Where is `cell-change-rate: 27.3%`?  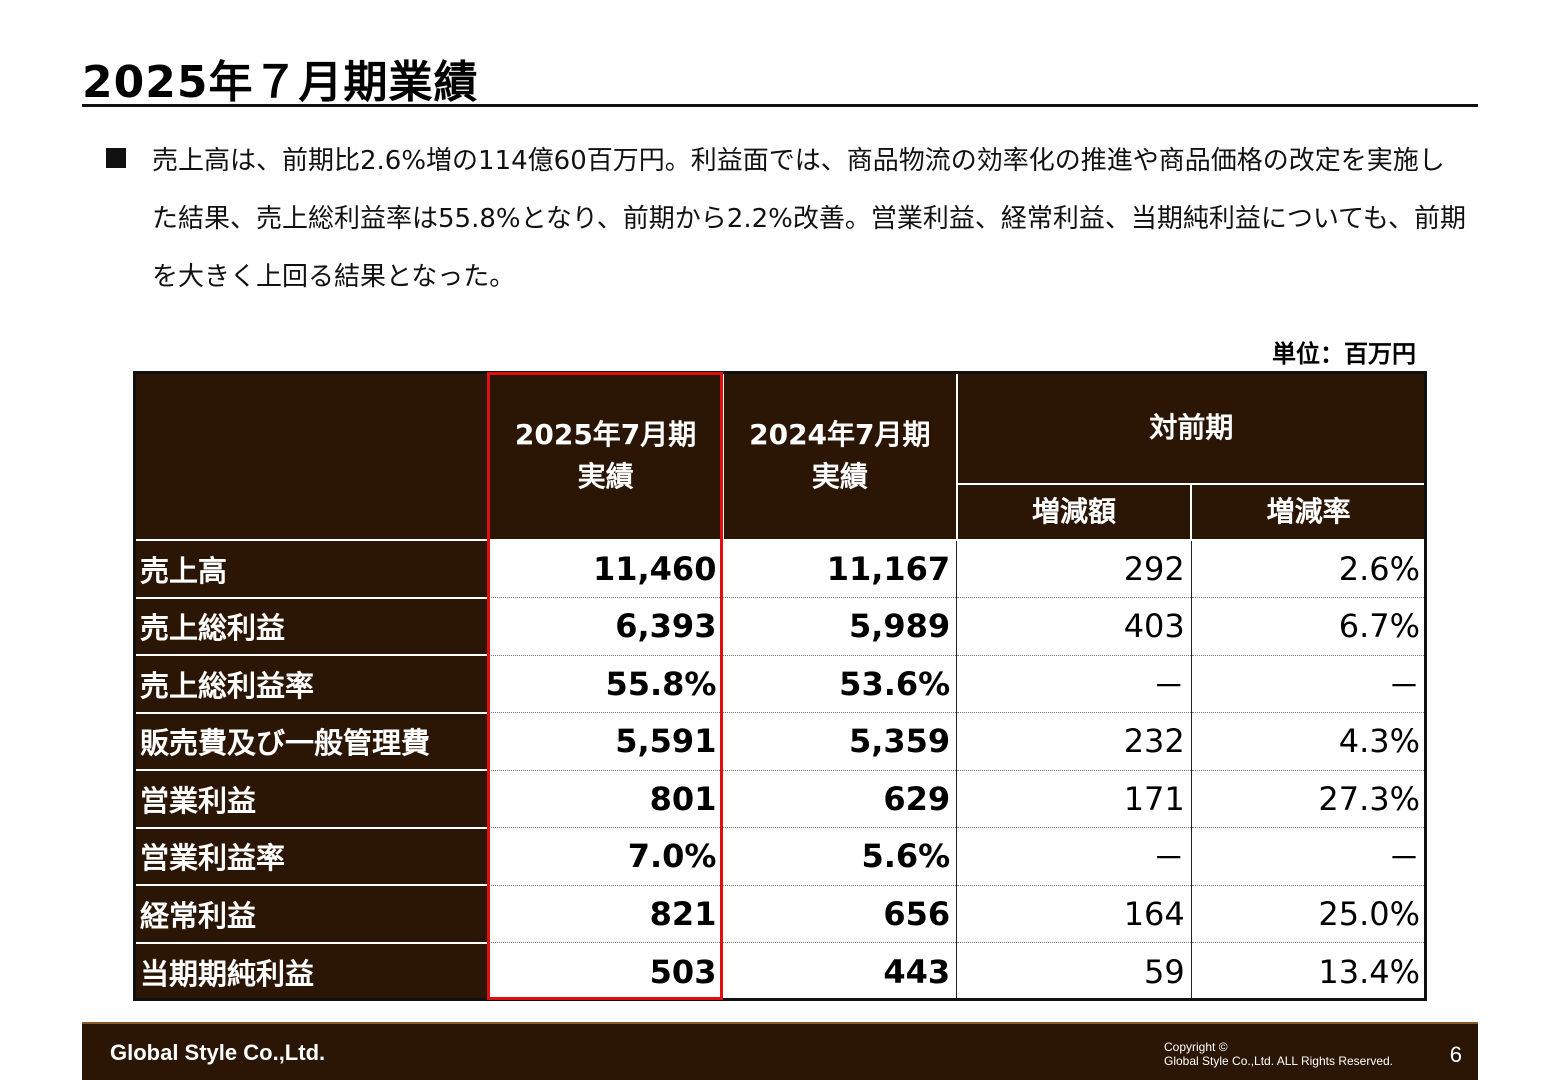
cell-change-rate: 27.3% is located at coordinates (1308, 799).